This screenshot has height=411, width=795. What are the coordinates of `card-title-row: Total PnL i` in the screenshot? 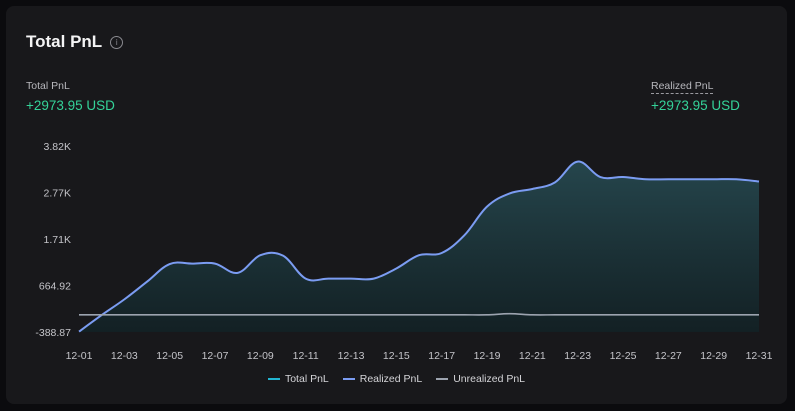 It's located at (75, 42).